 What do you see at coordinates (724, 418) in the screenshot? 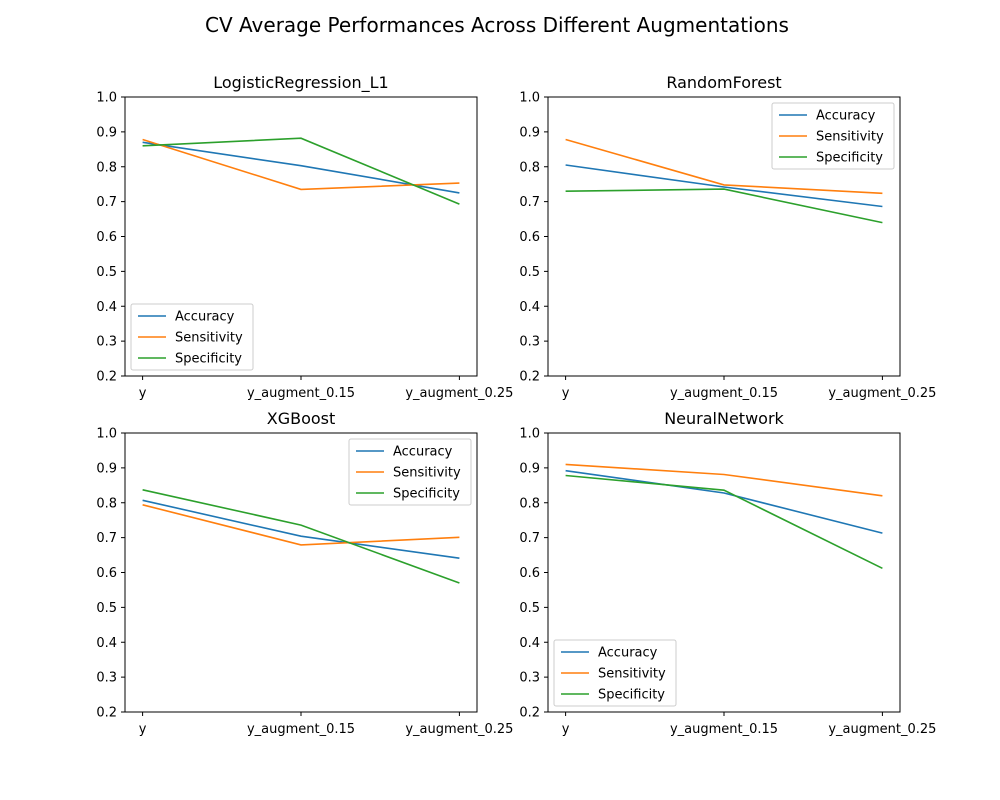
I see `subplot-title: NeuralNetwork` at bounding box center [724, 418].